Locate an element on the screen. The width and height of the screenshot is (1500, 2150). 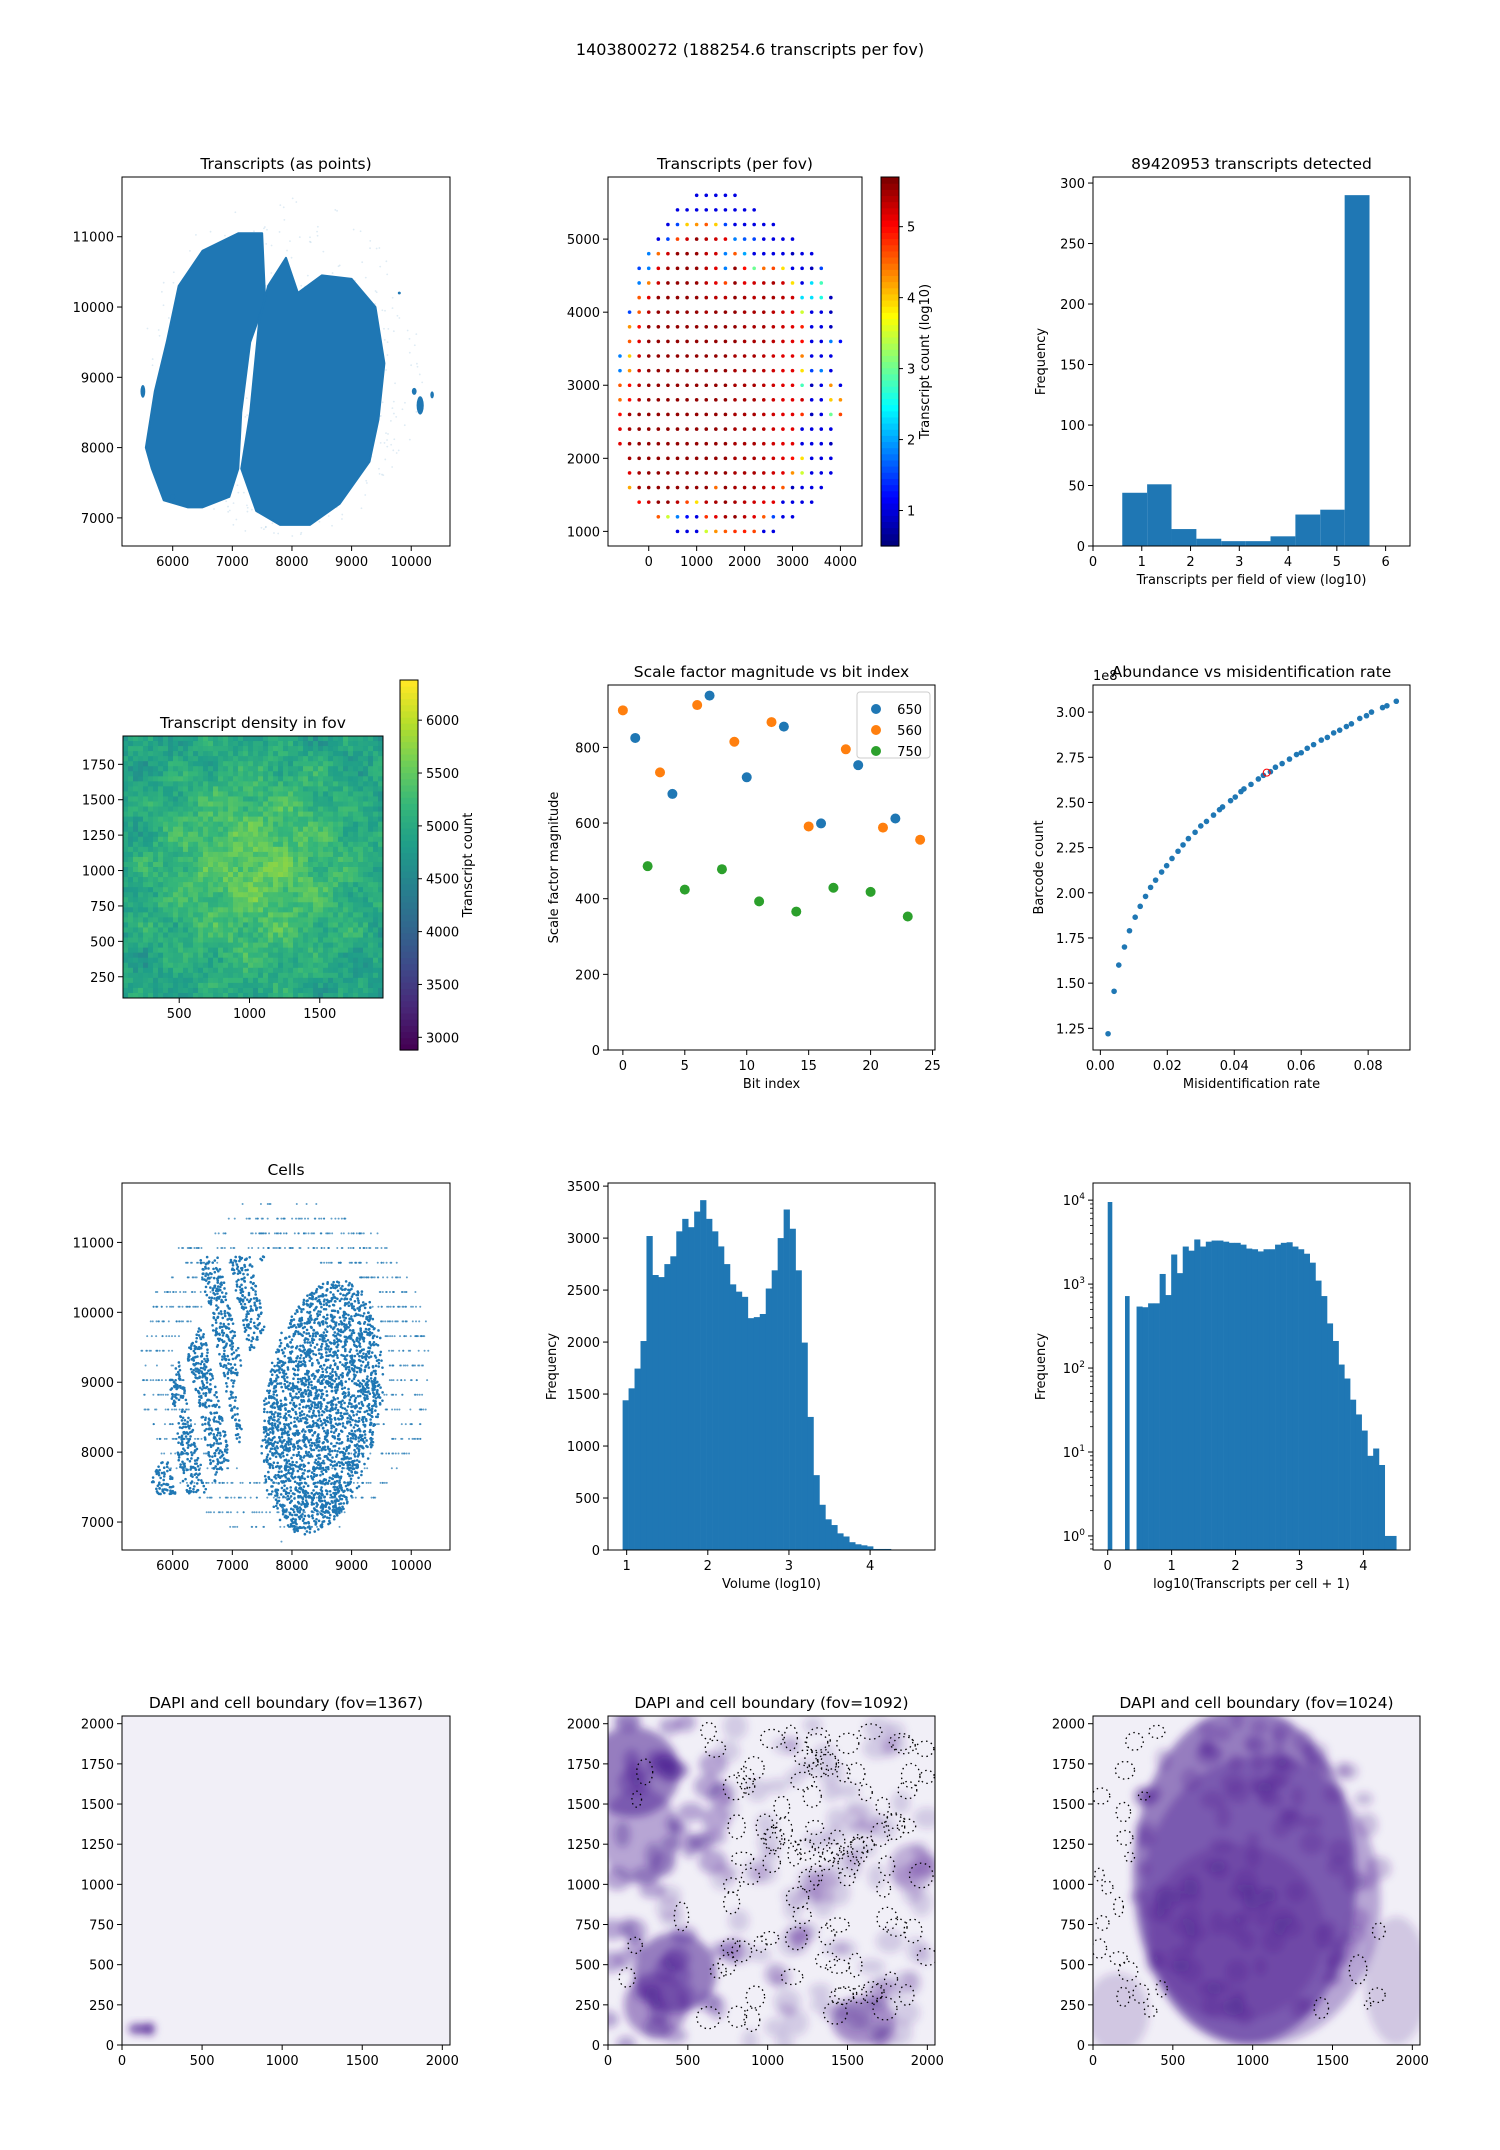
histogram-bar is located at coordinates (1209, 542).